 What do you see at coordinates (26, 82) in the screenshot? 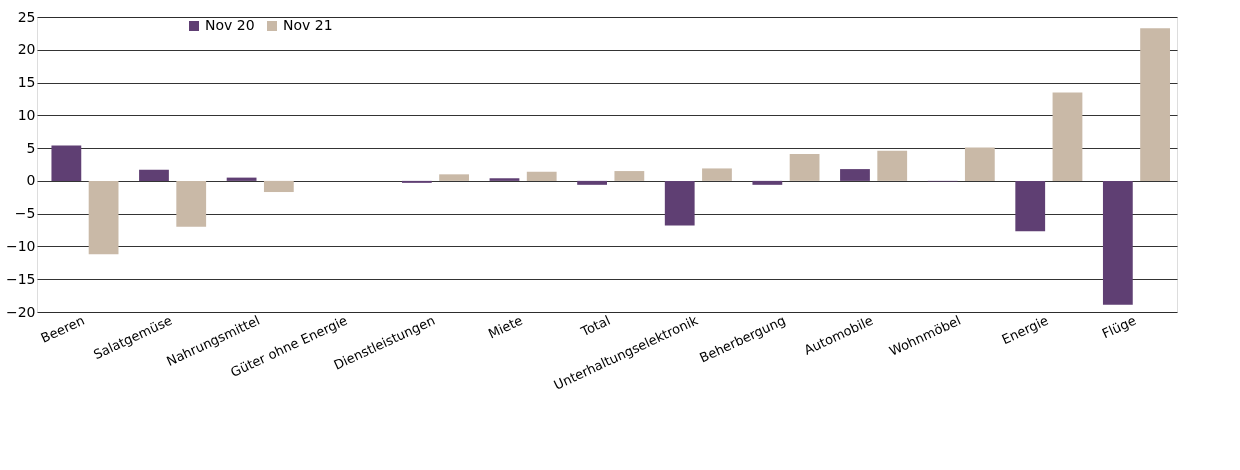
I see `y-tick-label: 15` at bounding box center [26, 82].